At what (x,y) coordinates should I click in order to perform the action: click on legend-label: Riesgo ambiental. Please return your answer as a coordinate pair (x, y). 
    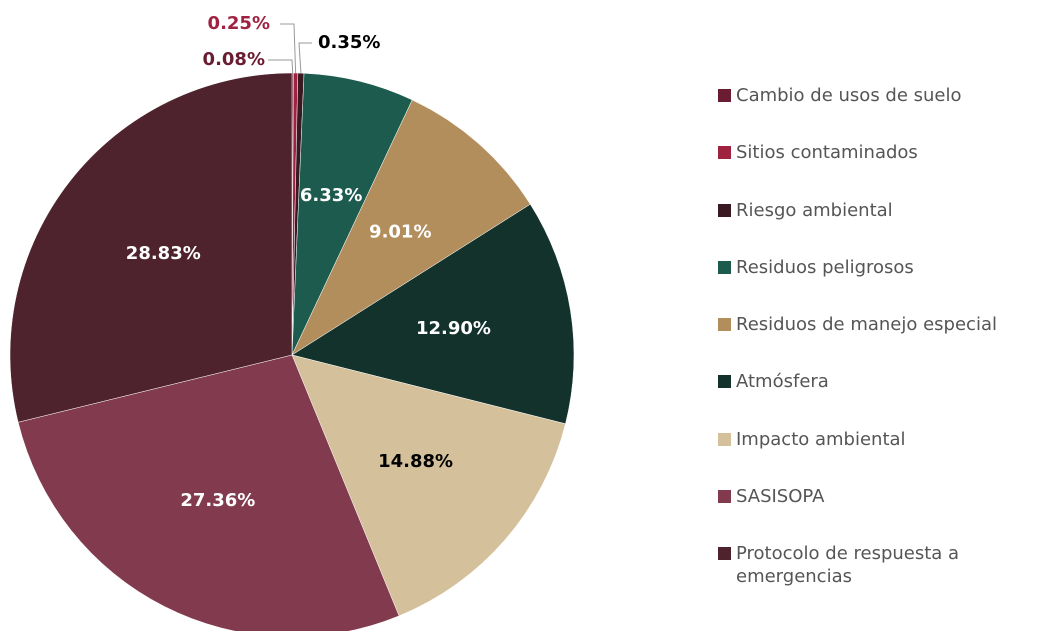
    Looking at the image, I should click on (814, 210).